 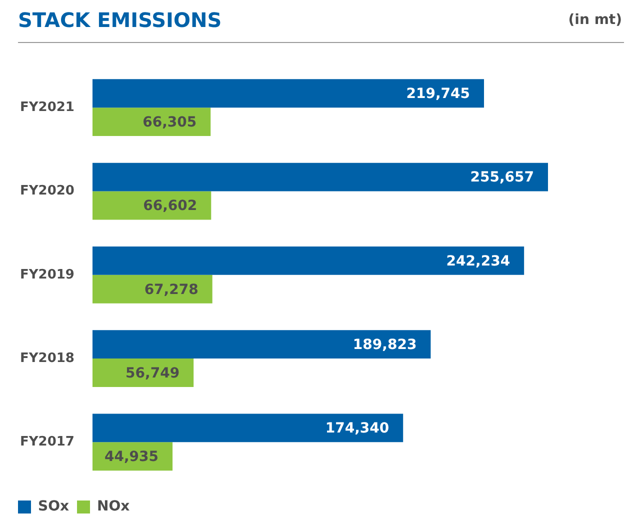 What do you see at coordinates (357, 428) in the screenshot?
I see `data-label: 174,340` at bounding box center [357, 428].